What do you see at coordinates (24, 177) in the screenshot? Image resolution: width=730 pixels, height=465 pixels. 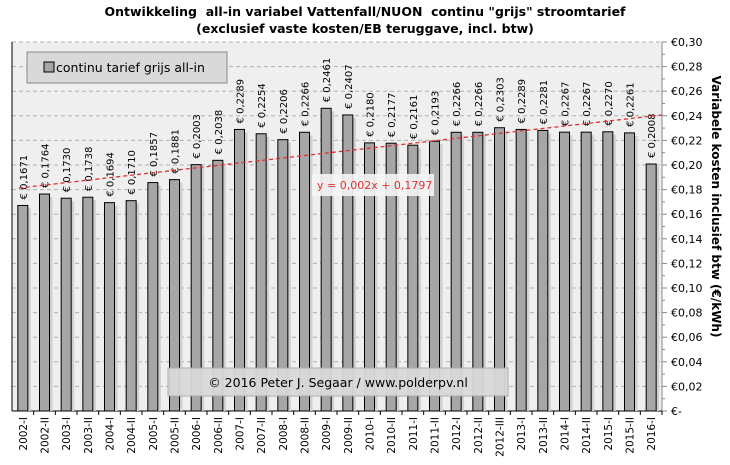 I see `data-label: € 0,1671` at bounding box center [24, 177].